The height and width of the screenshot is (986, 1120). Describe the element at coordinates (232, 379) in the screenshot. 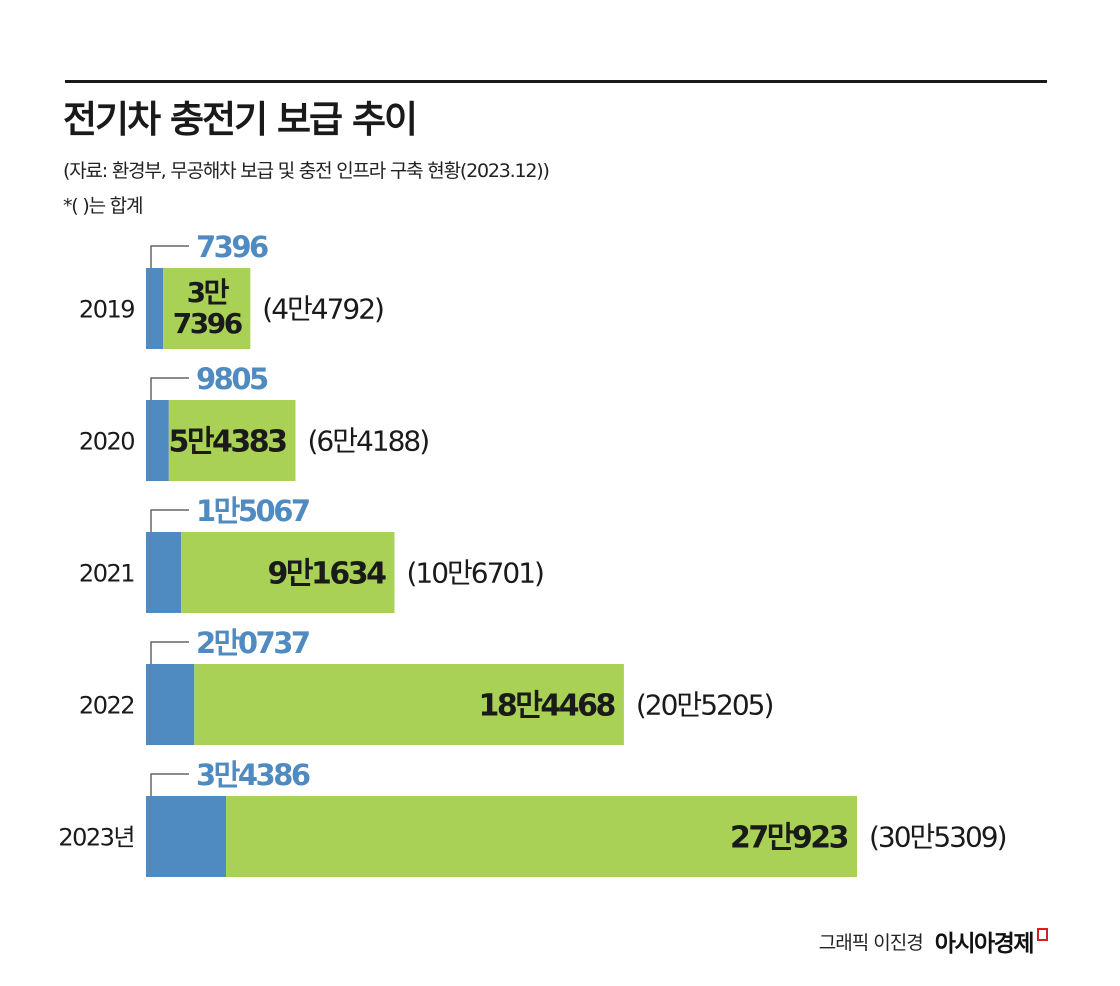

I see `fast-value-label: 9805` at that location.